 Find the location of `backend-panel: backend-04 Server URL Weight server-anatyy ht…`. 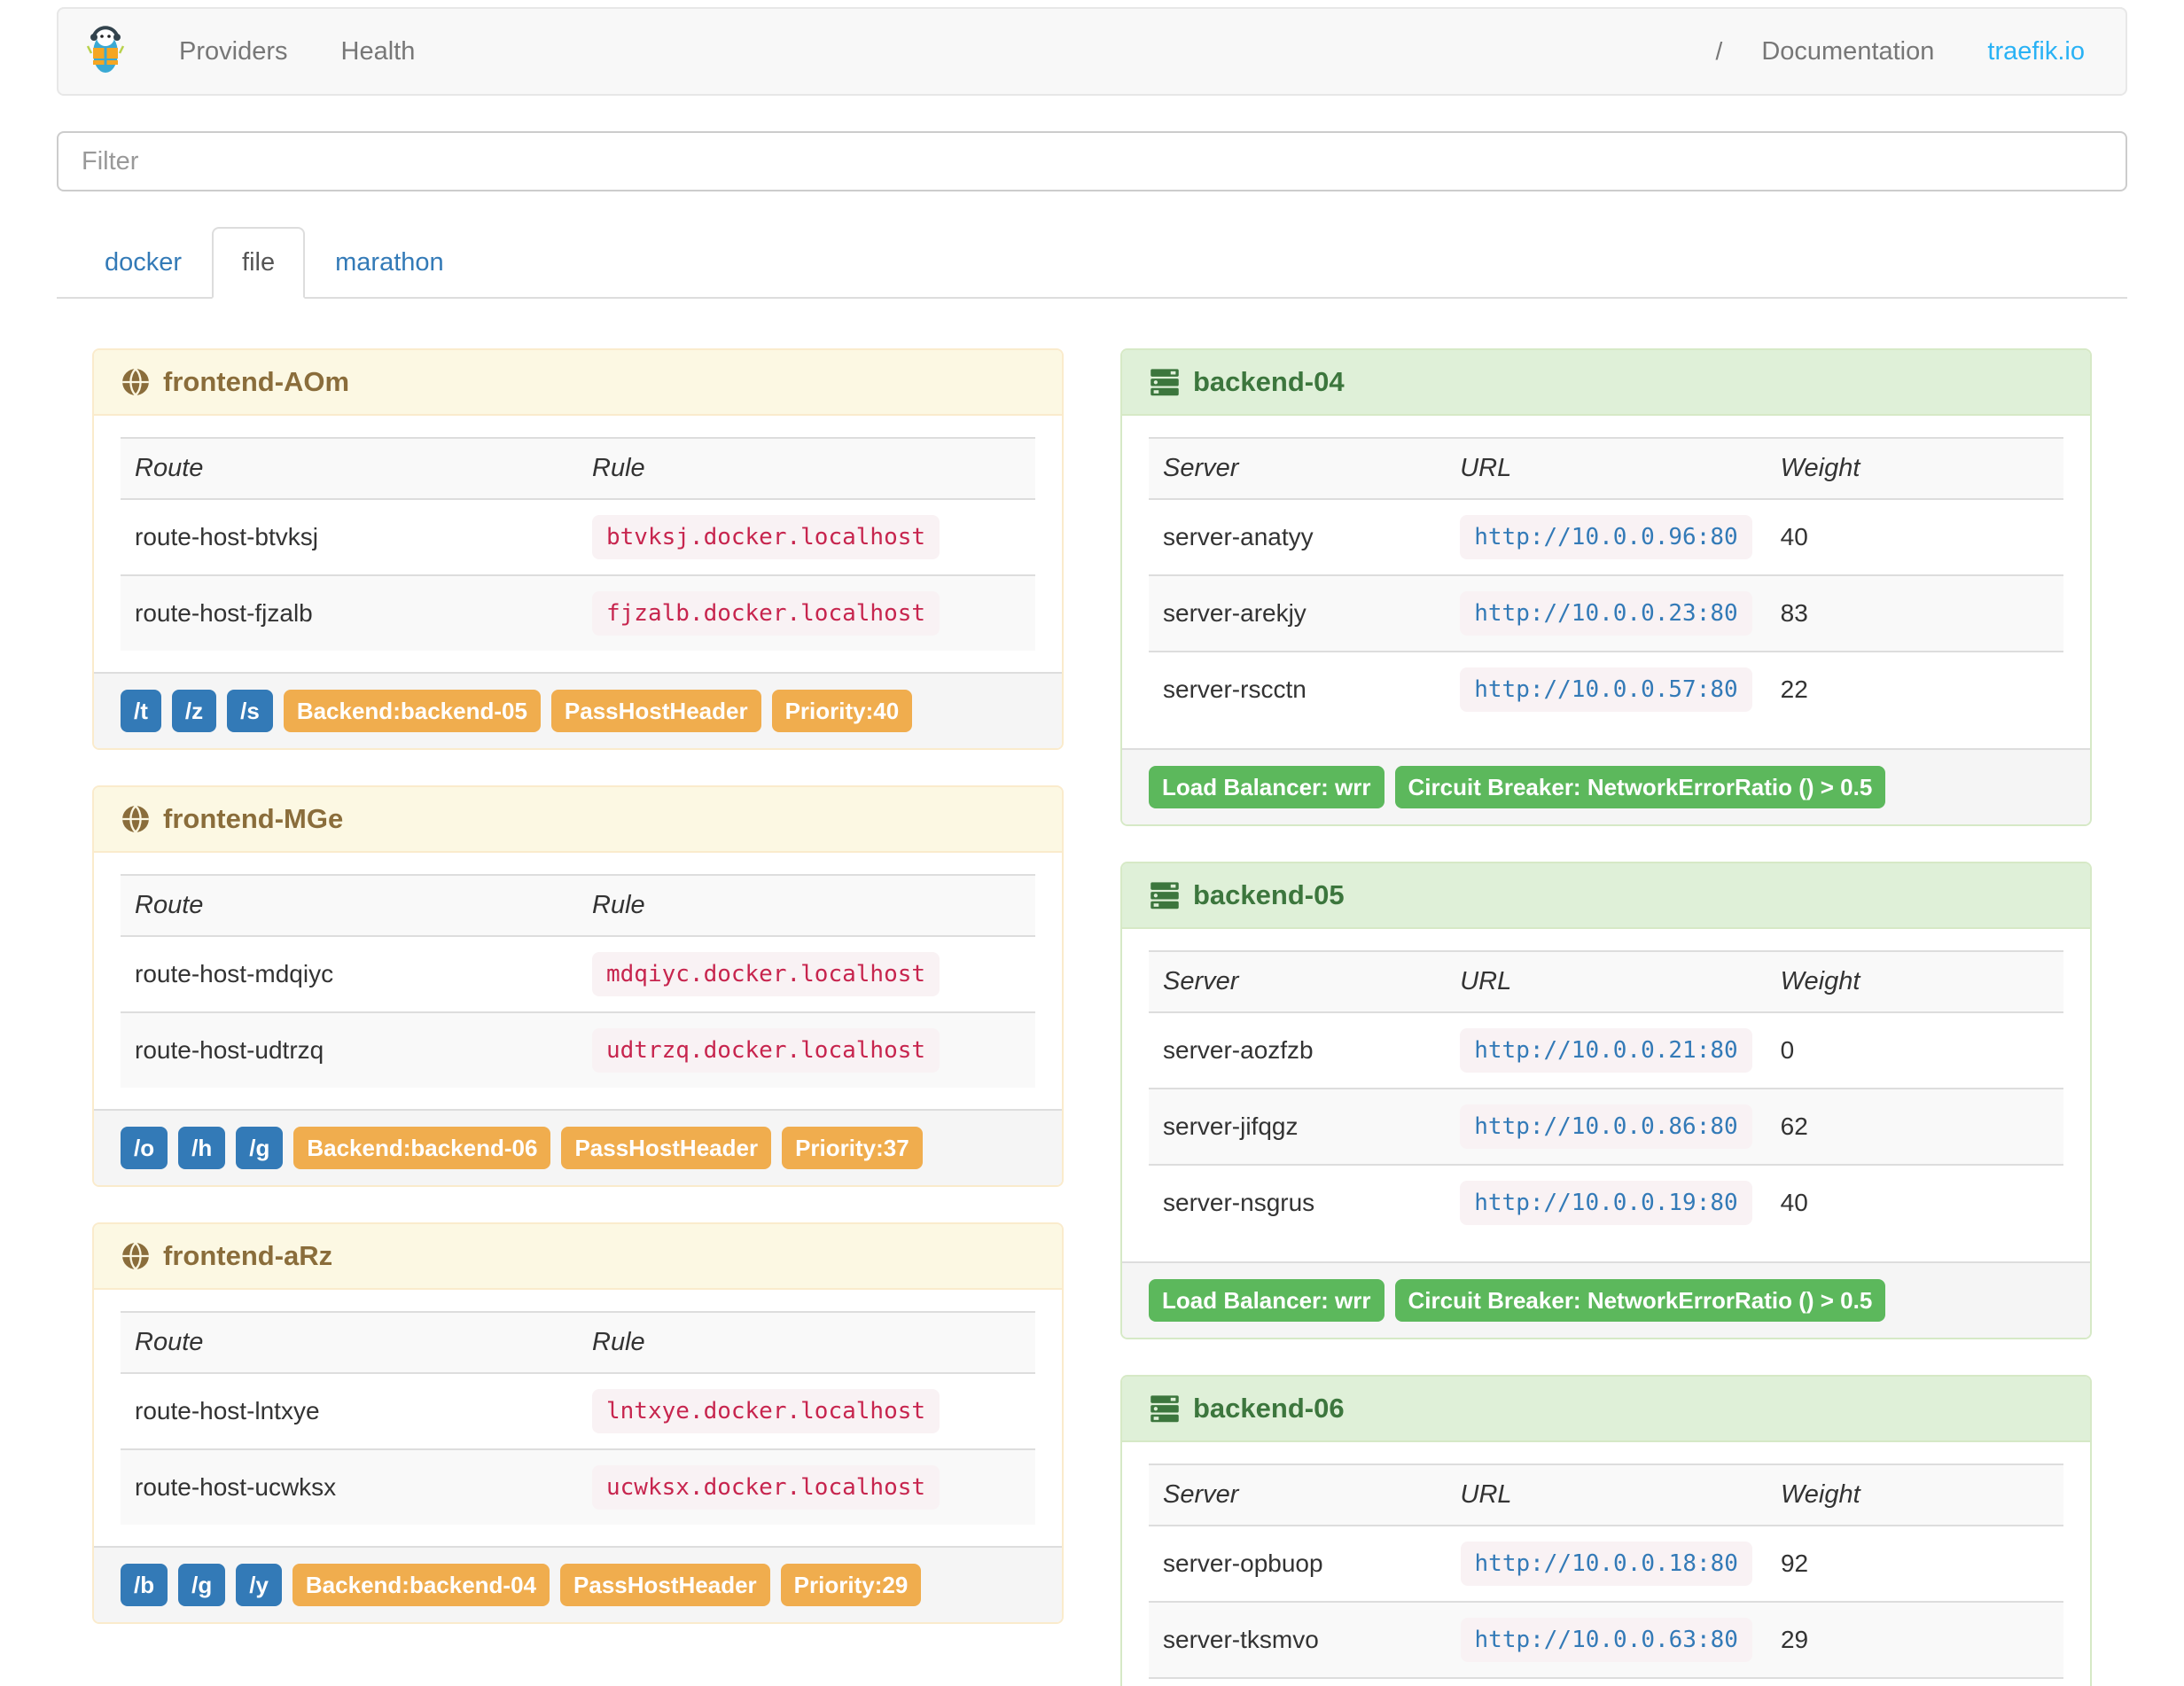

backend-panel: backend-04 Server URL Weight server-anatyy ht… is located at coordinates (1606, 587).